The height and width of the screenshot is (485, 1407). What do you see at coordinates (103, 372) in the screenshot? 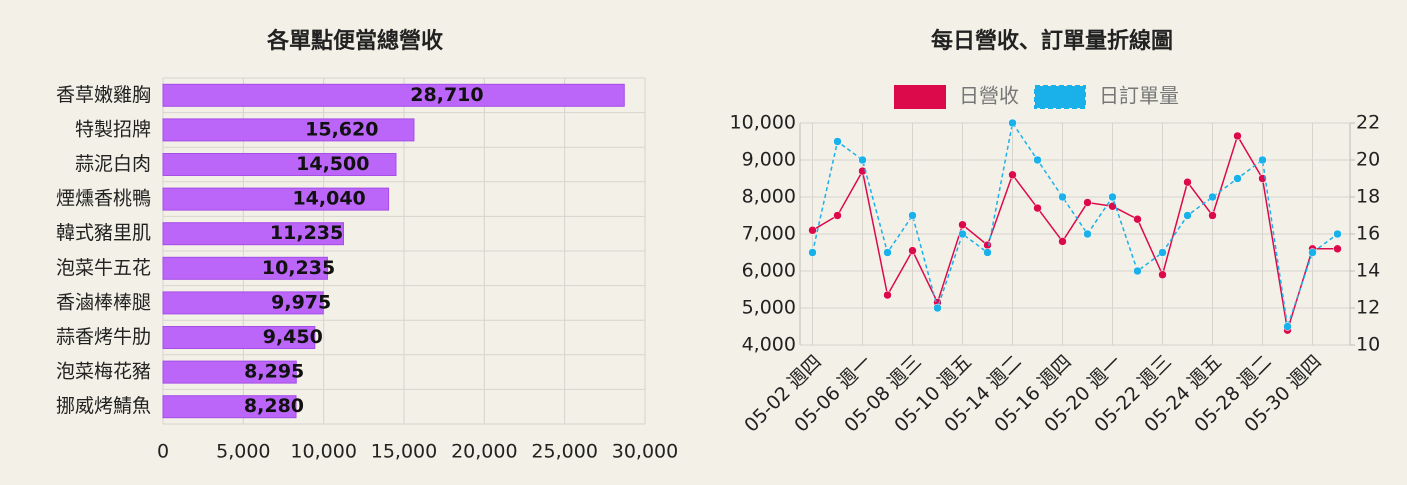
I see `y-tick-label: 泡菜梅花豬` at bounding box center [103, 372].